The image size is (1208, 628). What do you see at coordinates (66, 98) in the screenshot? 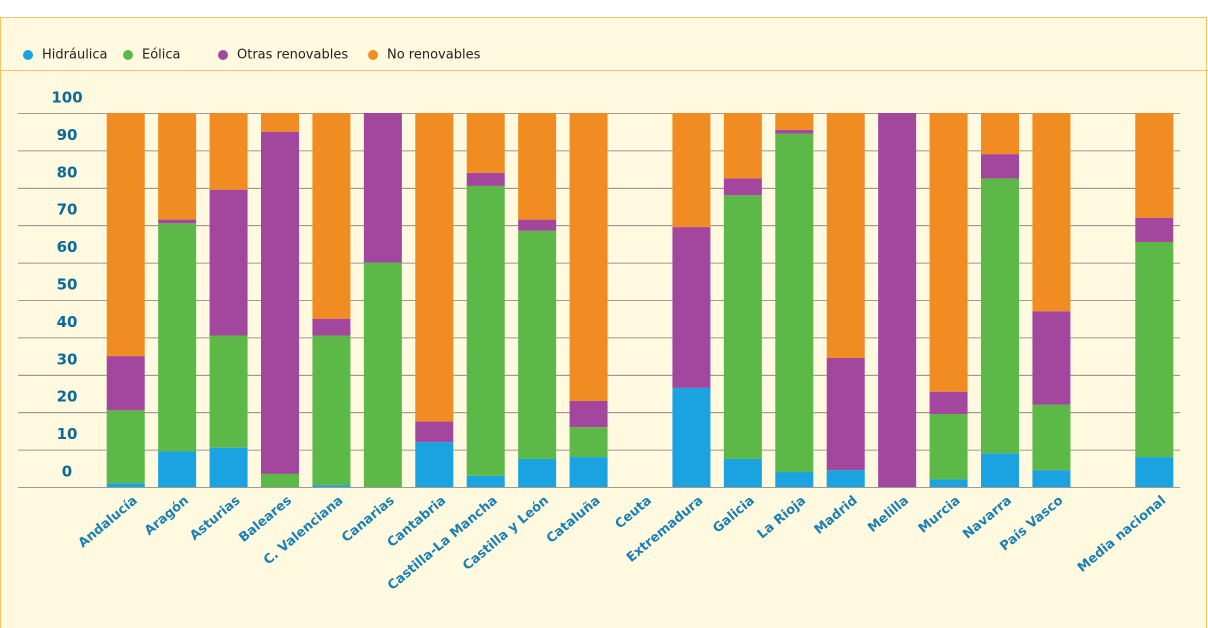
I see `y-tick-label: 100` at bounding box center [66, 98].